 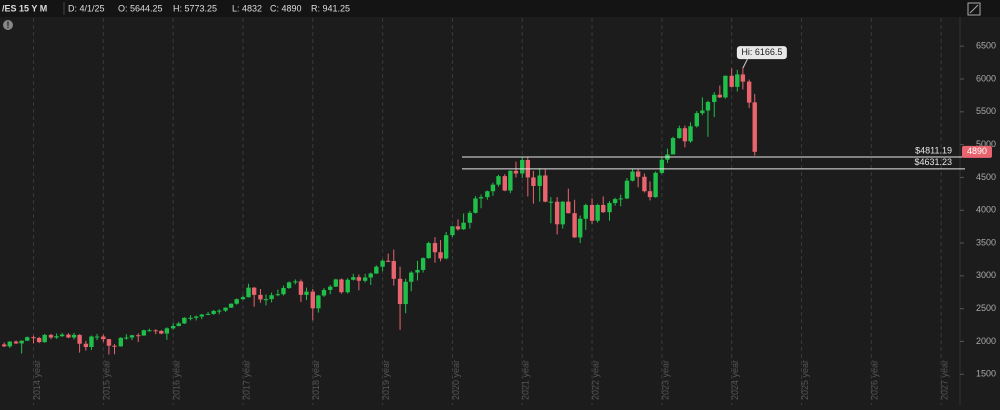 What do you see at coordinates (945, 380) in the screenshot?
I see `x-tick-label: 2027 year` at bounding box center [945, 380].